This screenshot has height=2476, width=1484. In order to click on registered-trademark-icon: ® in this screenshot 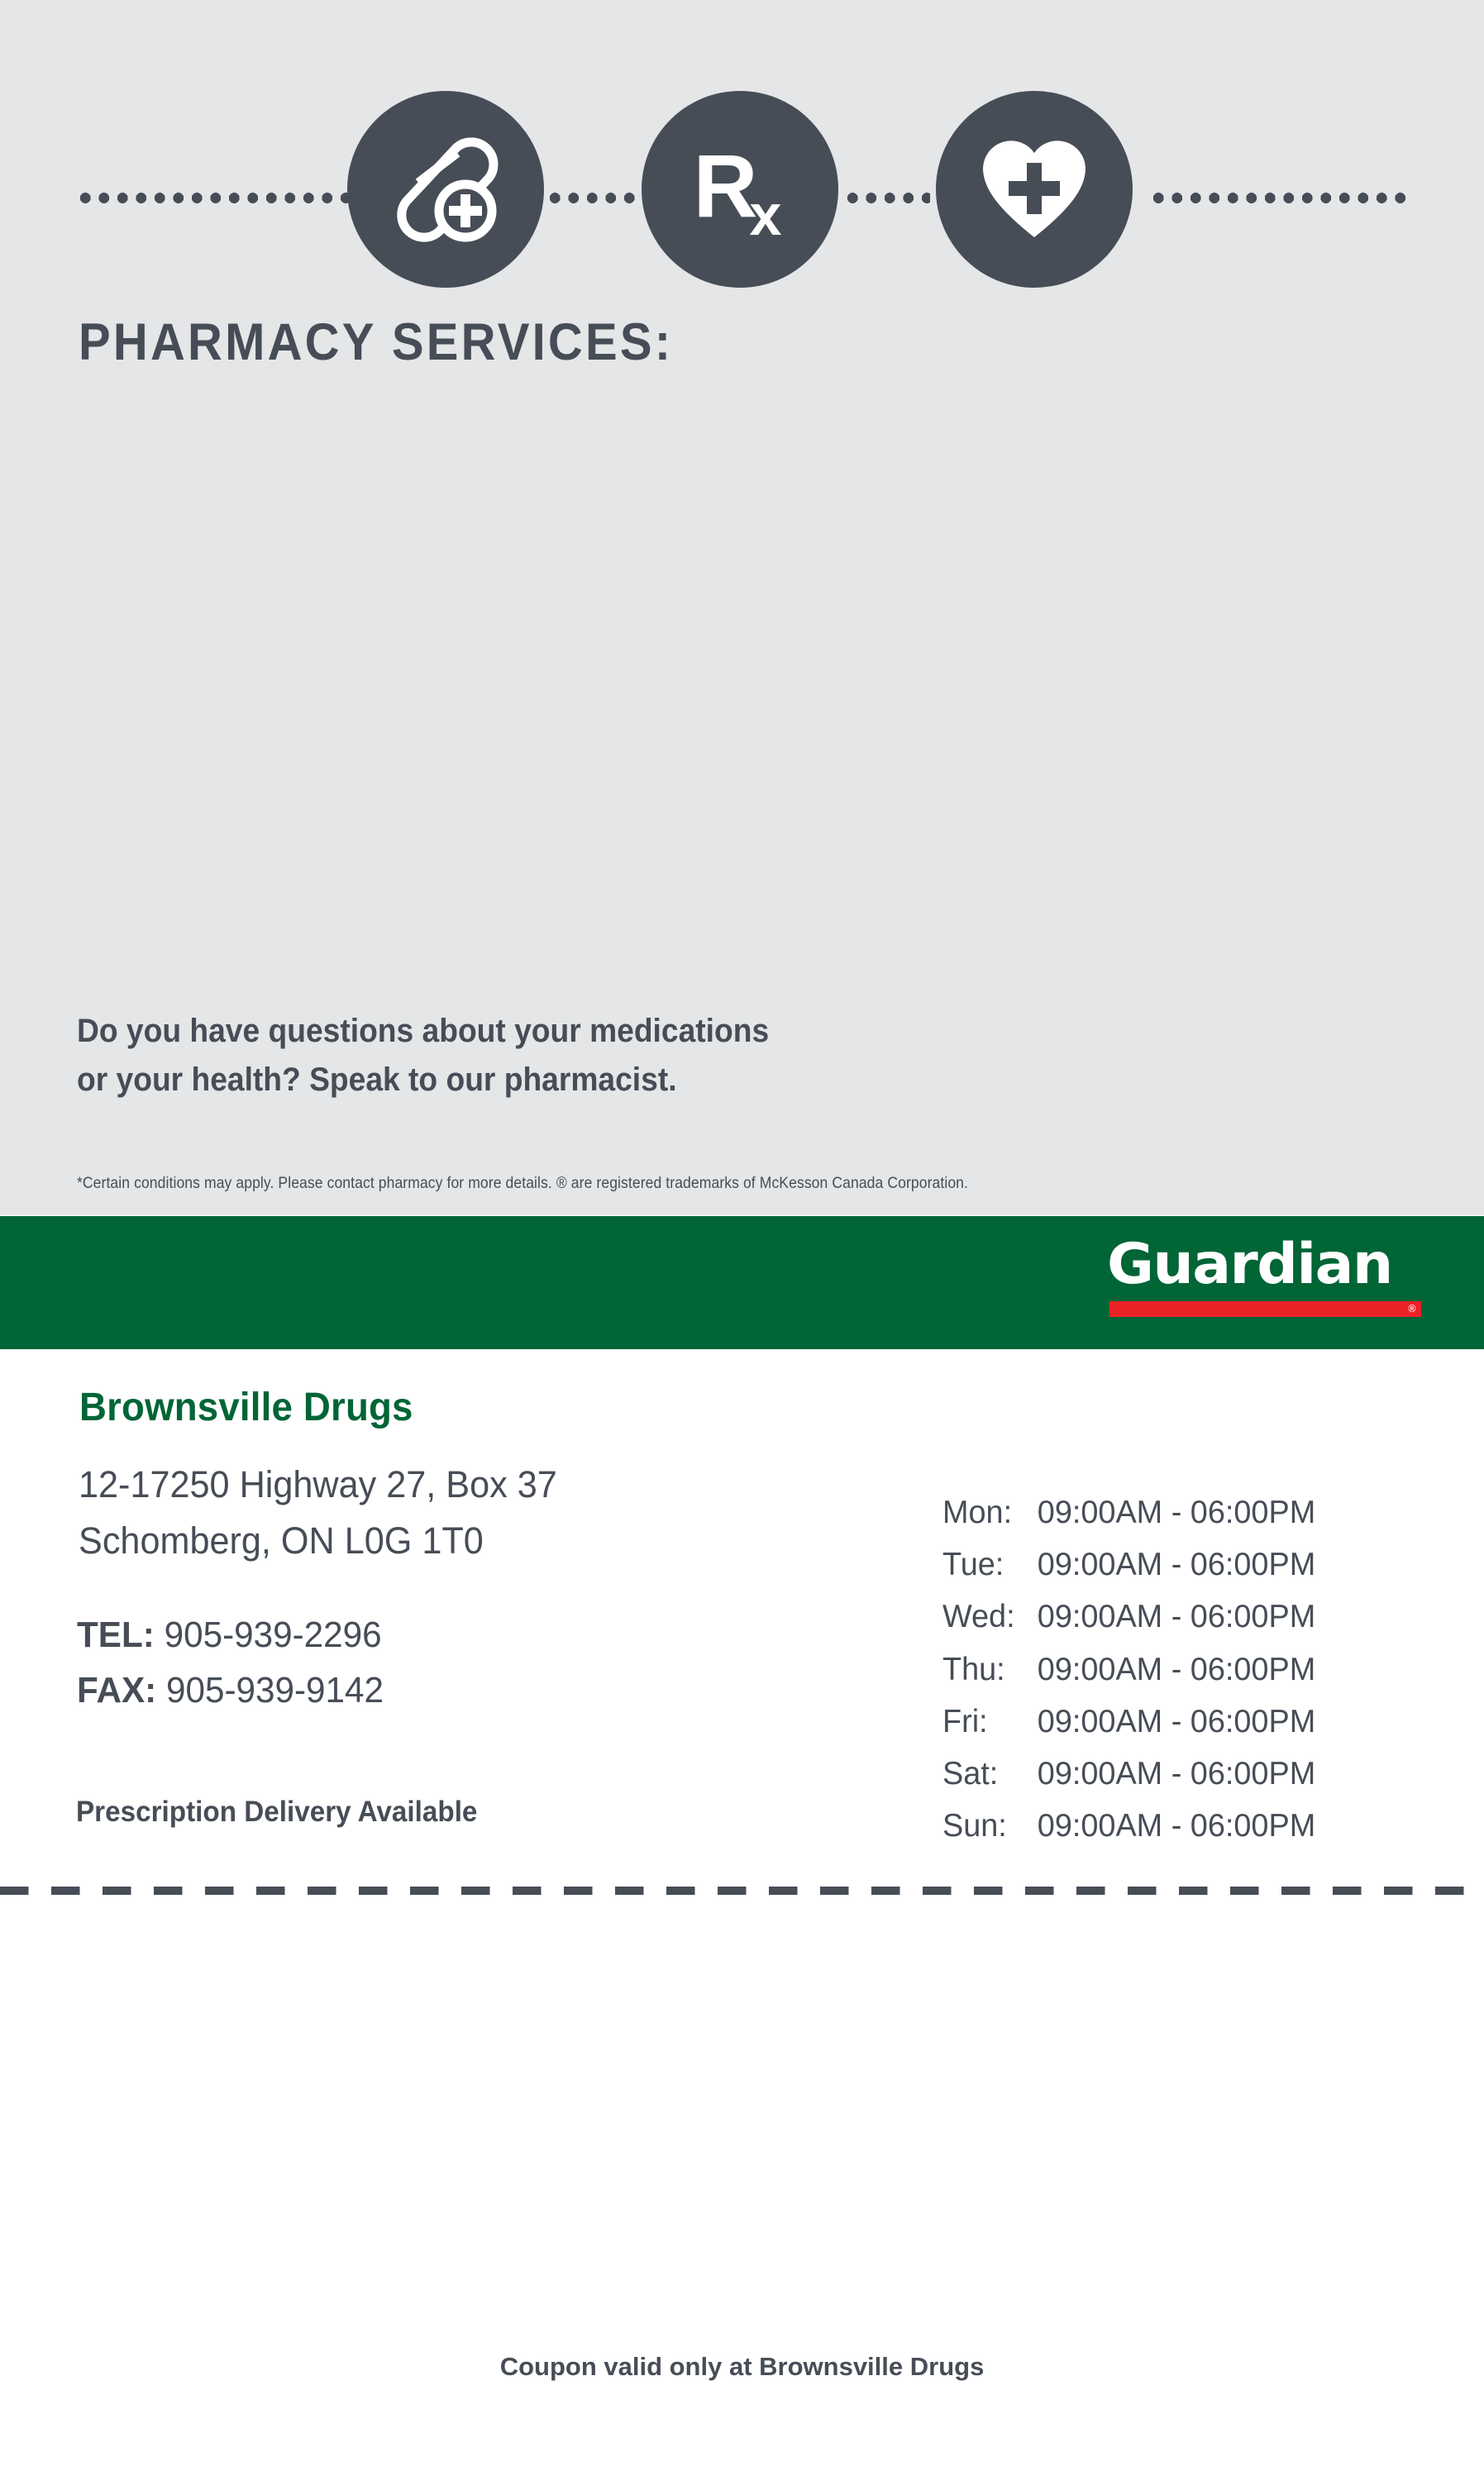, I will do `click(1412, 1308)`.